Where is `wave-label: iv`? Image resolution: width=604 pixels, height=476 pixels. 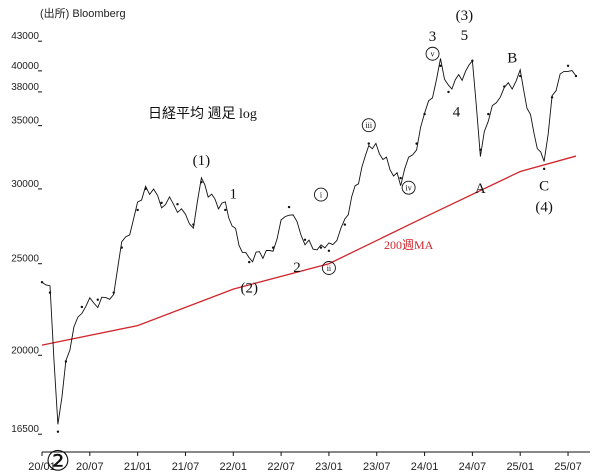
wave-label: iv is located at coordinates (409, 188).